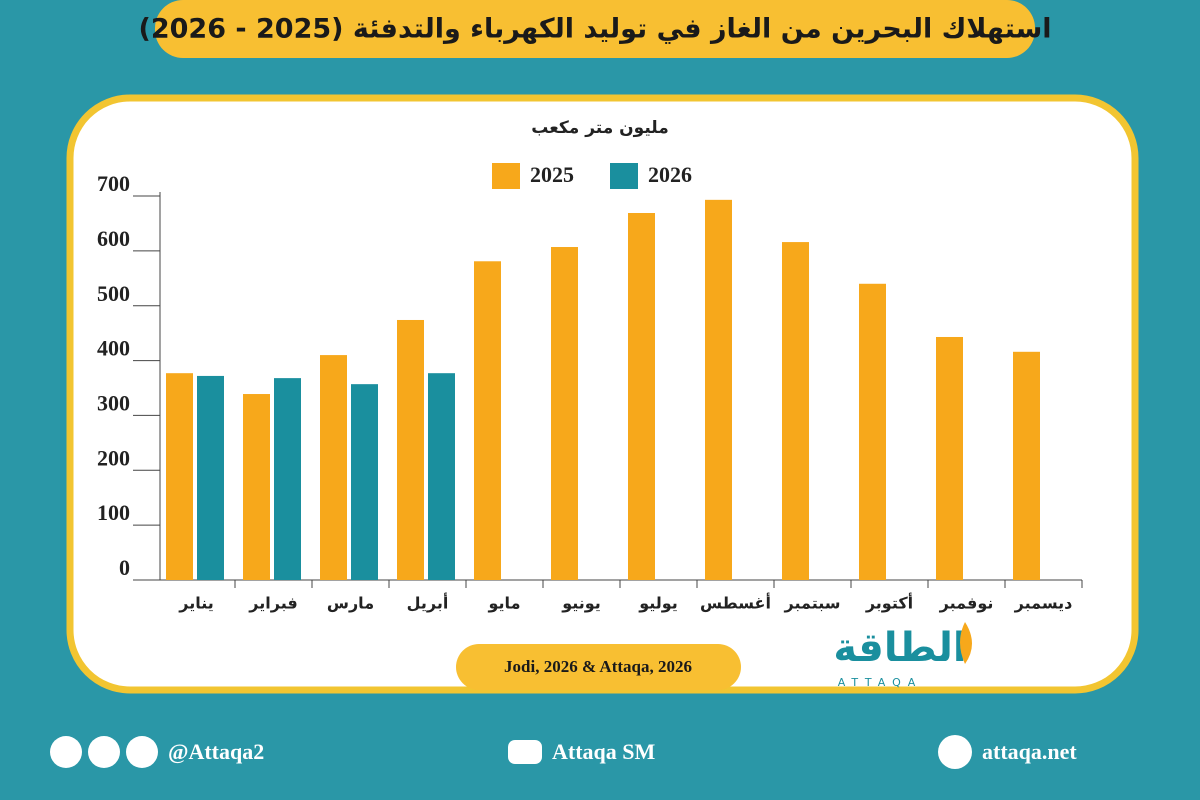 The image size is (1200, 800). I want to click on social-handle: @Attaqa2, so click(216, 751).